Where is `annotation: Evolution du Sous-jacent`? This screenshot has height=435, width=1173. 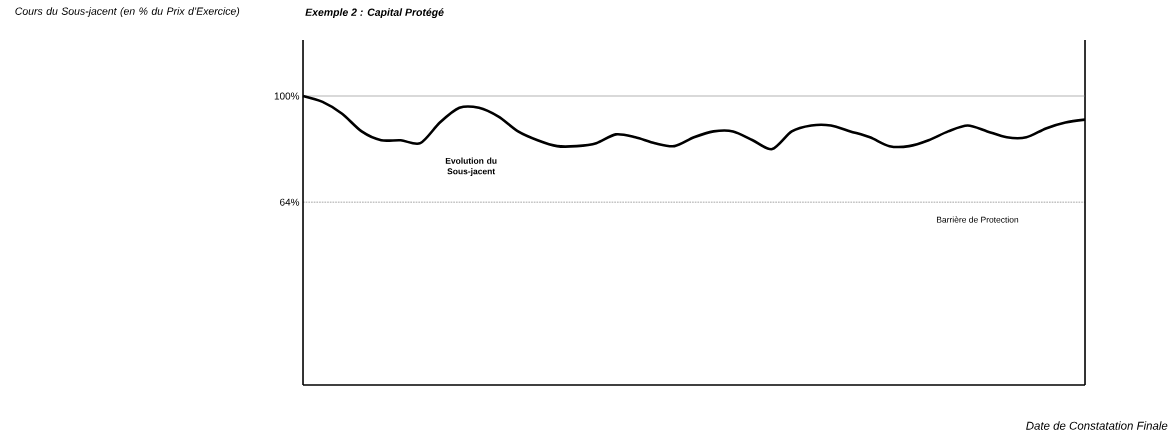 annotation: Evolution du Sous-jacent is located at coordinates (471, 166).